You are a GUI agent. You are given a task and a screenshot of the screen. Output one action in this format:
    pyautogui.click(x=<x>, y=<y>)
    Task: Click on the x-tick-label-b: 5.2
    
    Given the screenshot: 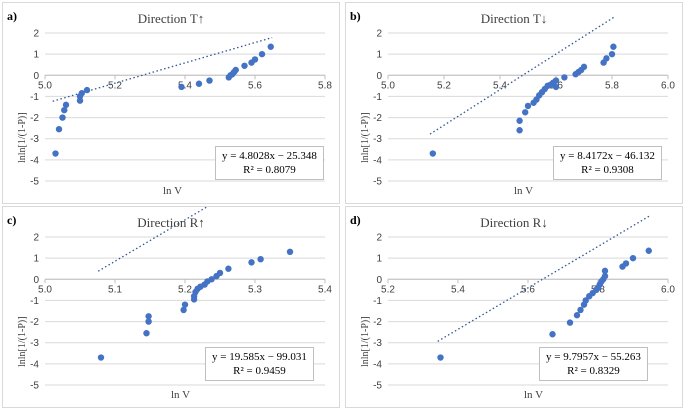 What is the action you would take?
    pyautogui.click(x=444, y=85)
    